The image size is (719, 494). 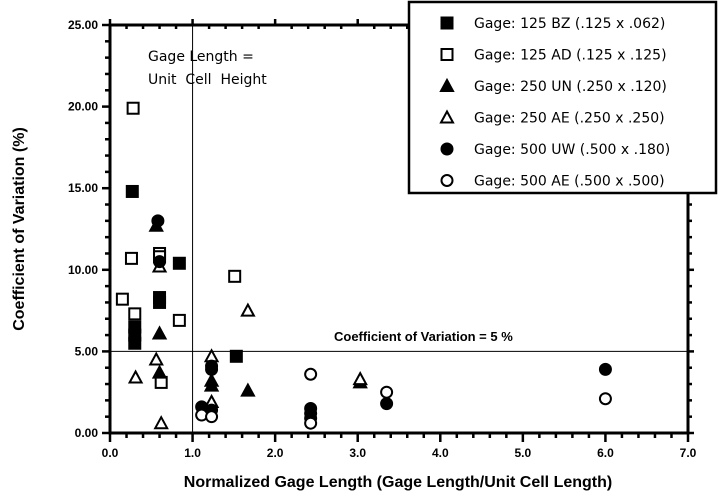 What do you see at coordinates (447, 149) in the screenshot?
I see `legend-marker-circle-filled` at bounding box center [447, 149].